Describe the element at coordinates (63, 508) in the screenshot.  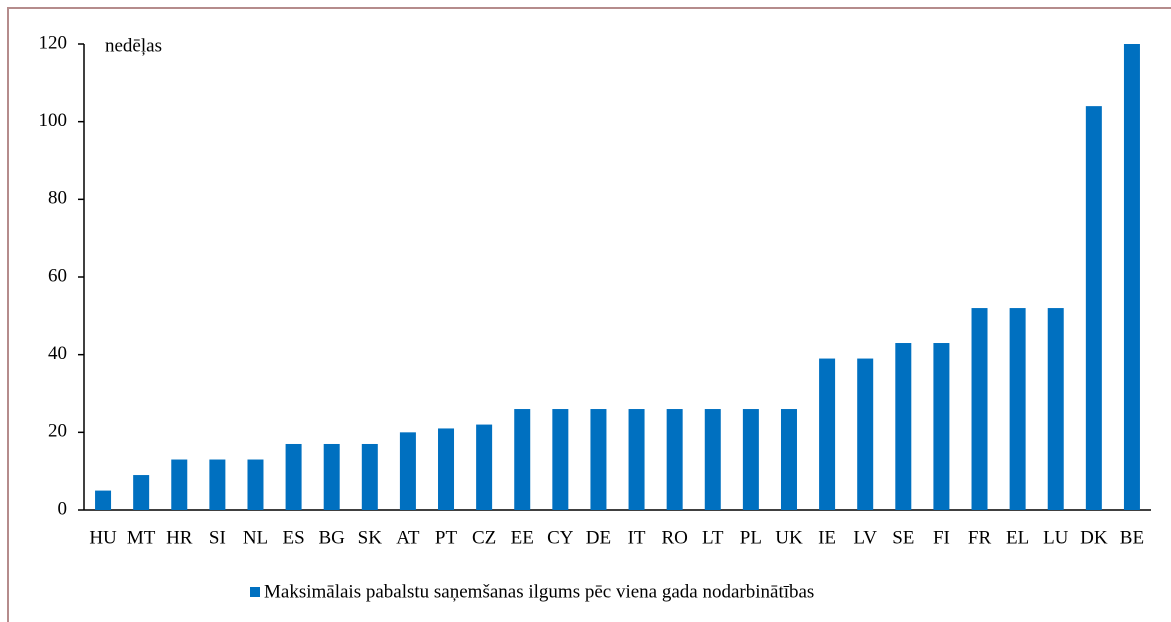
I see `y-tick-label: 0` at that location.